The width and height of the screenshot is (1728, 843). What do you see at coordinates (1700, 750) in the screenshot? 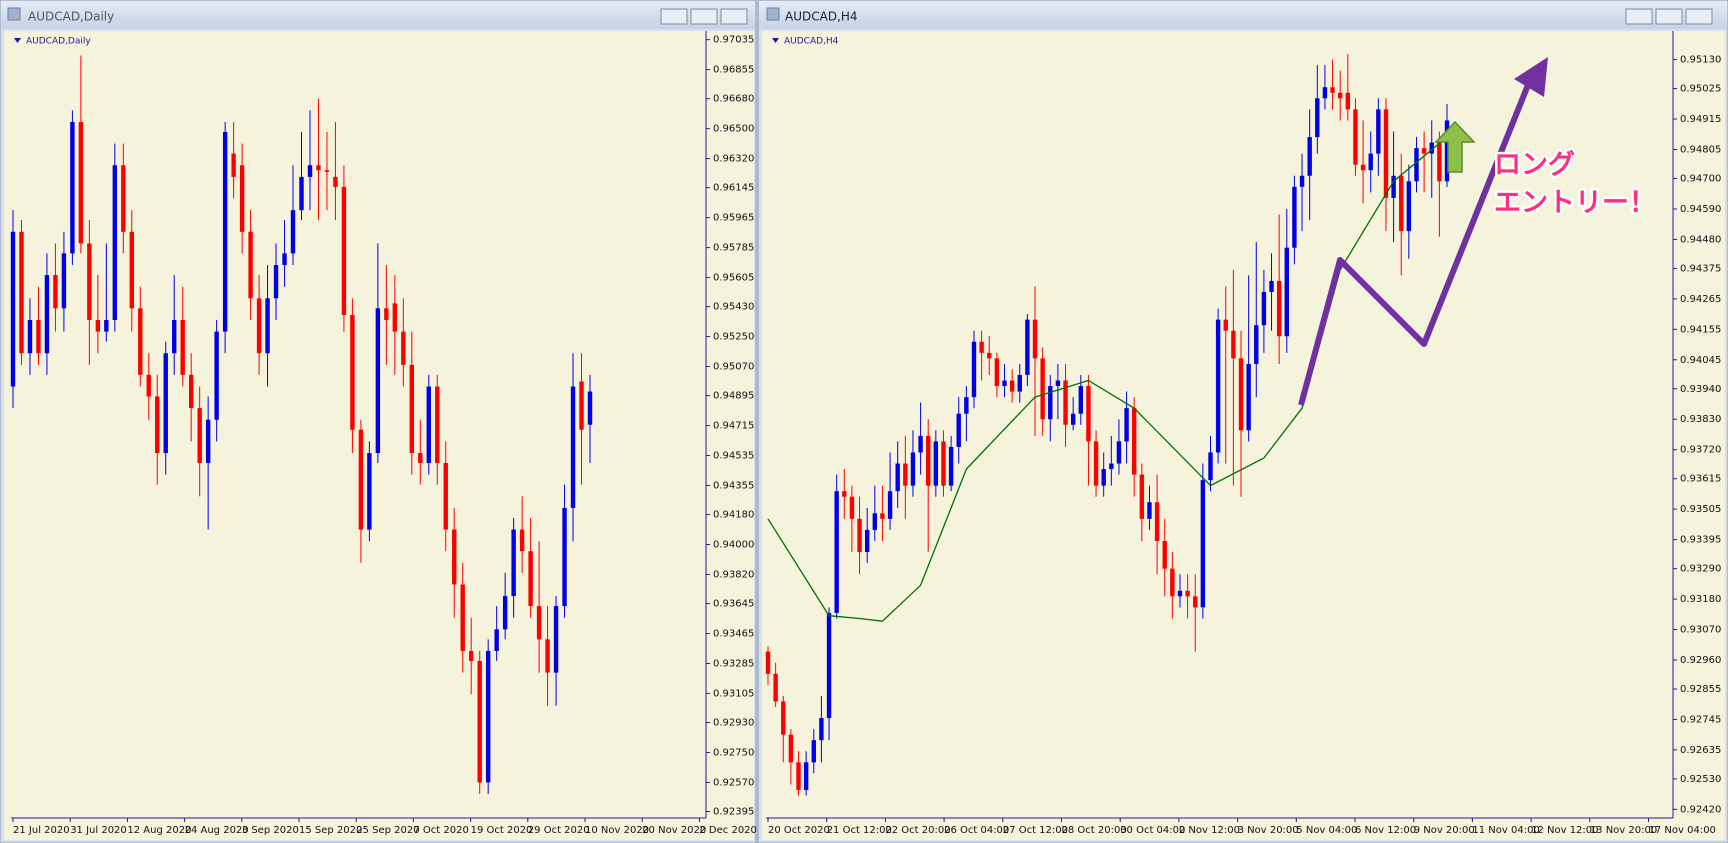
I see `y-tick-label: 0.92635` at bounding box center [1700, 750].